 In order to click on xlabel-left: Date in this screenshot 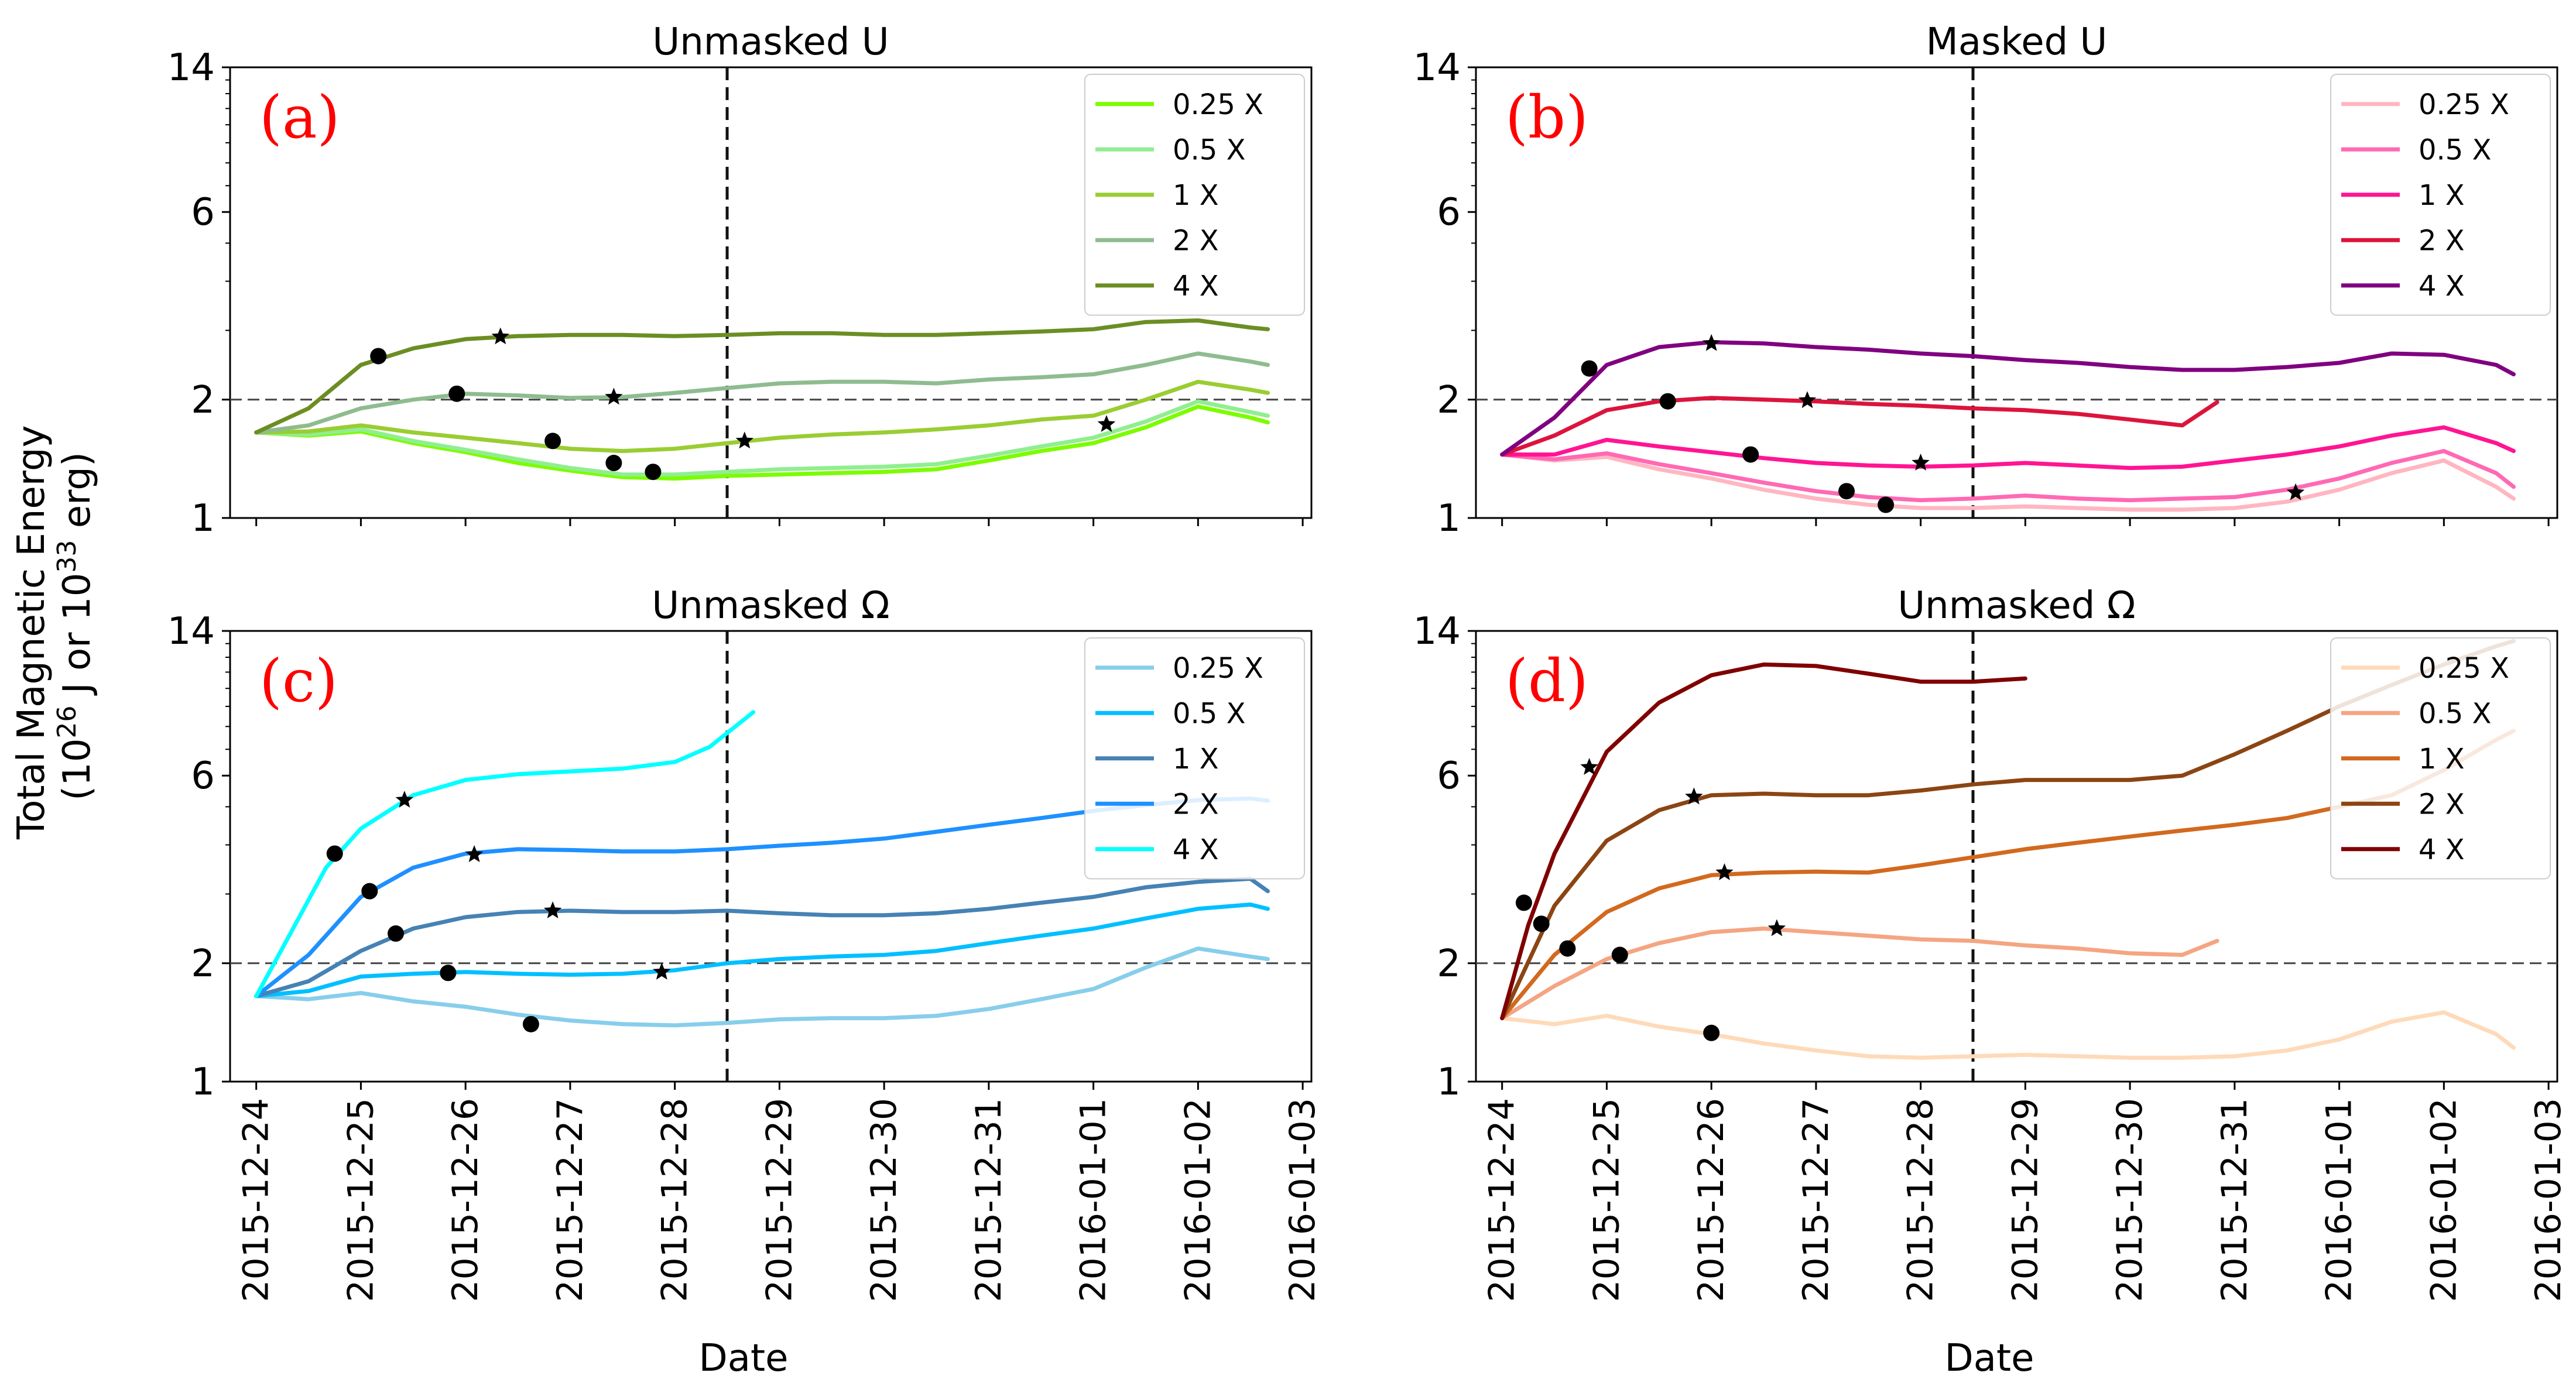, I will do `click(744, 1359)`.